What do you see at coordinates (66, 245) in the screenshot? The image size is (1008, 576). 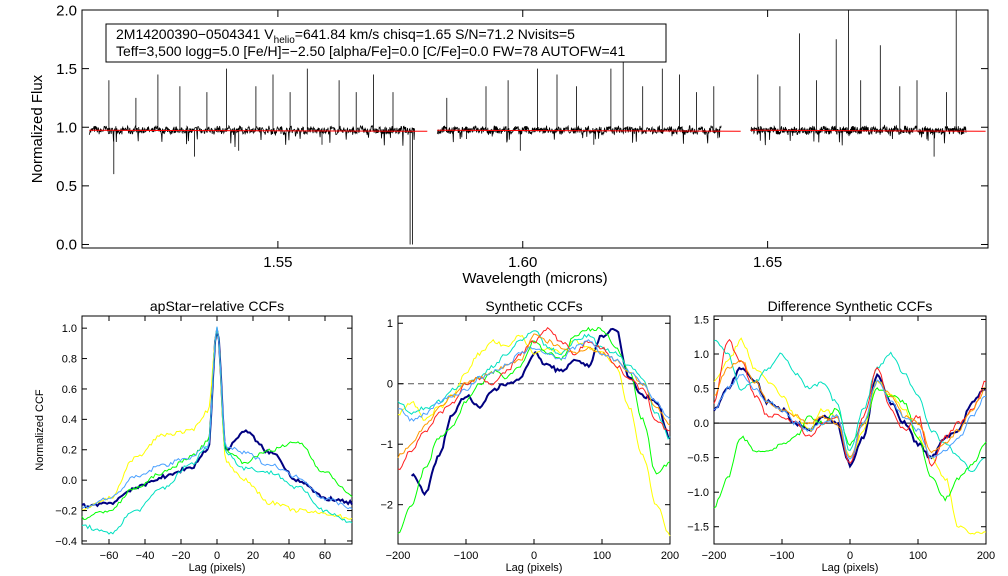 I see `spectrum-y-tick-label: 0.0` at bounding box center [66, 245].